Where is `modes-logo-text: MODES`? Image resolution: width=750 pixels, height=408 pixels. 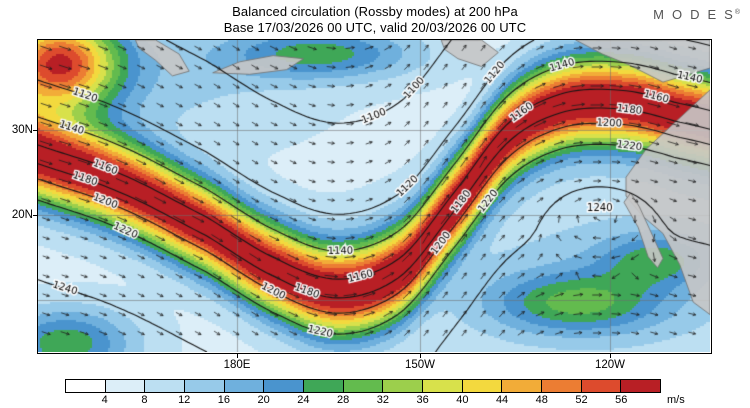
modes-logo-text: MODES is located at coordinates (697, 14).